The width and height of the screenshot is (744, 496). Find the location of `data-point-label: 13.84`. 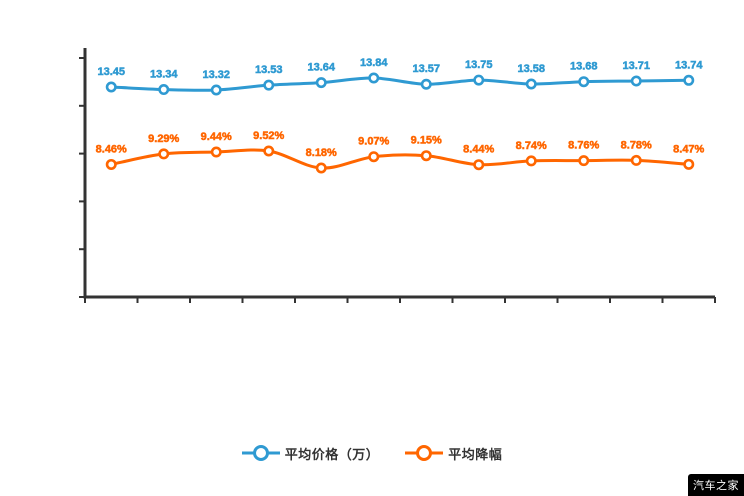

data-point-label: 13.84 is located at coordinates (374, 63).